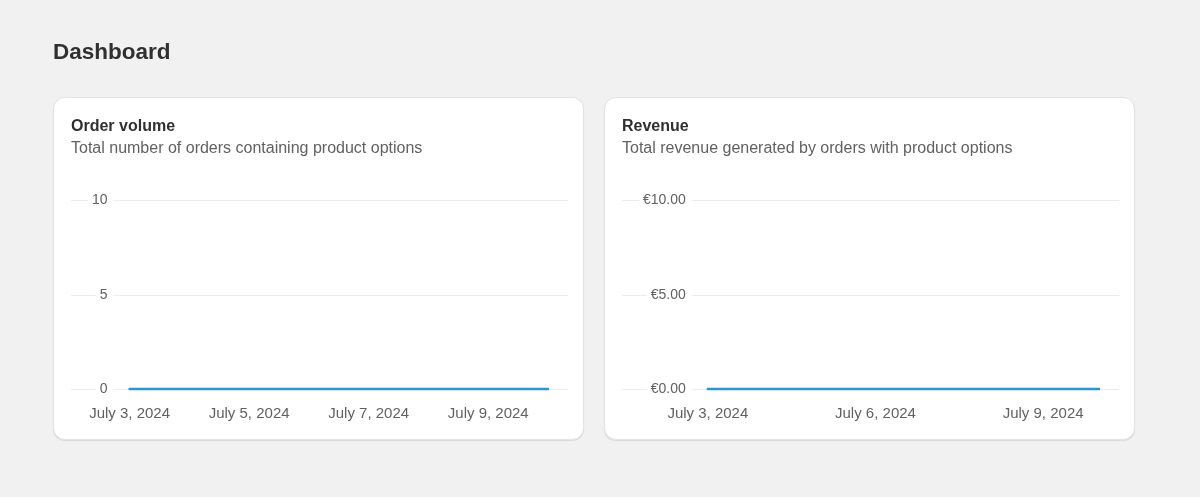 The height and width of the screenshot is (497, 1200). Describe the element at coordinates (369, 413) in the screenshot. I see `x-tick-label: July 7, 2024` at that location.